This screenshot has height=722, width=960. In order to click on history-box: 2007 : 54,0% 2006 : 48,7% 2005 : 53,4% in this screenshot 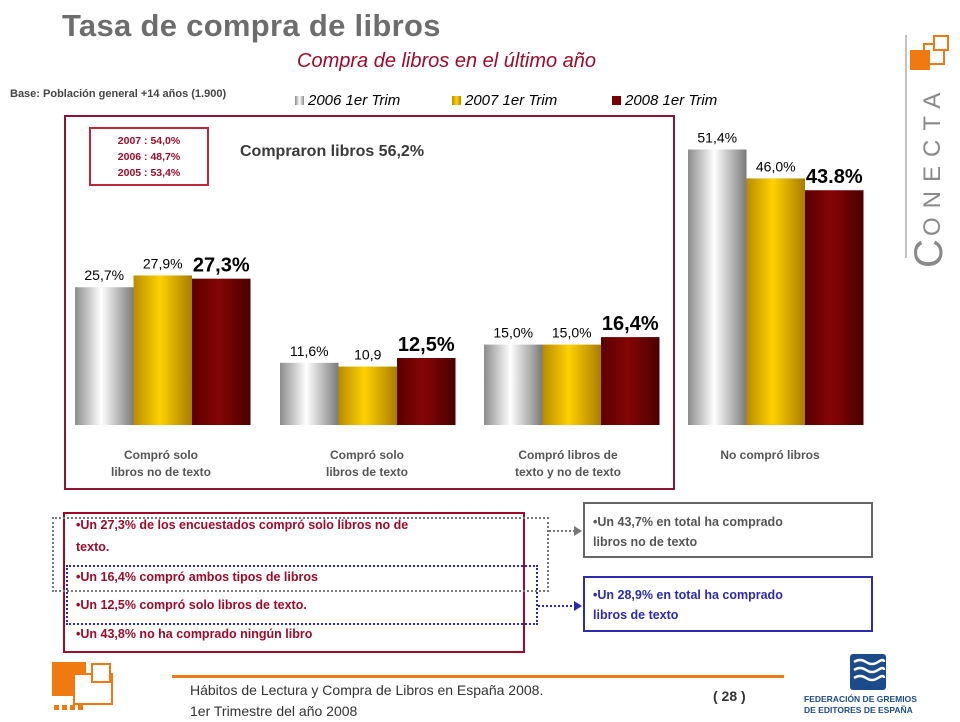, I will do `click(149, 156)`.